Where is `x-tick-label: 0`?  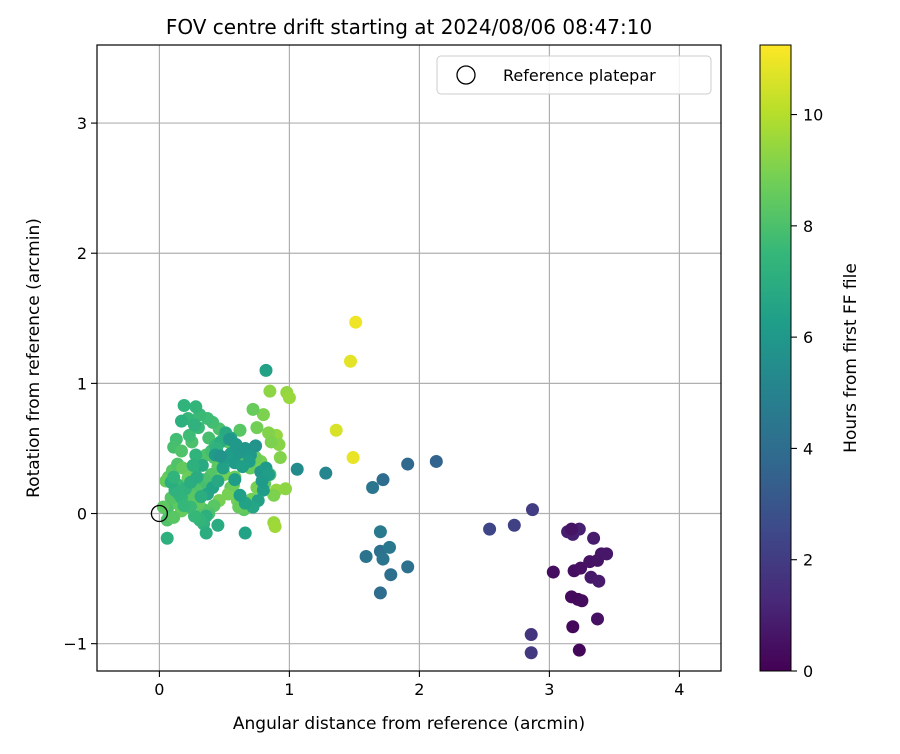
x-tick-label: 0 is located at coordinates (159, 689).